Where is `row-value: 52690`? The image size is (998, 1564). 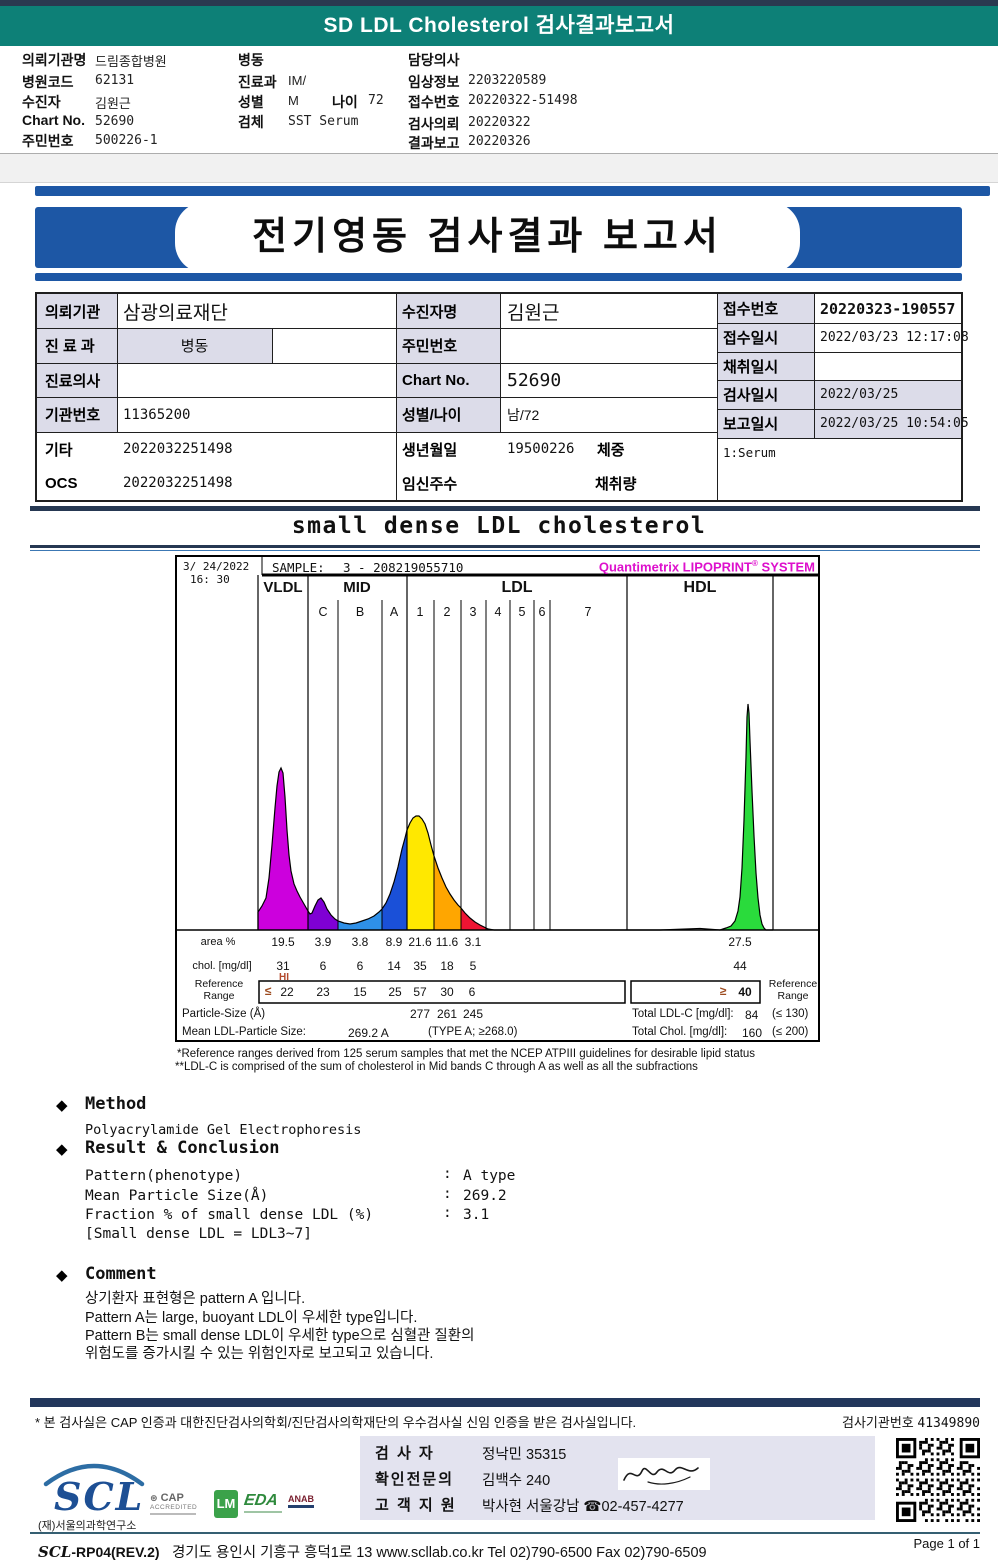
row-value: 52690 is located at coordinates (534, 380).